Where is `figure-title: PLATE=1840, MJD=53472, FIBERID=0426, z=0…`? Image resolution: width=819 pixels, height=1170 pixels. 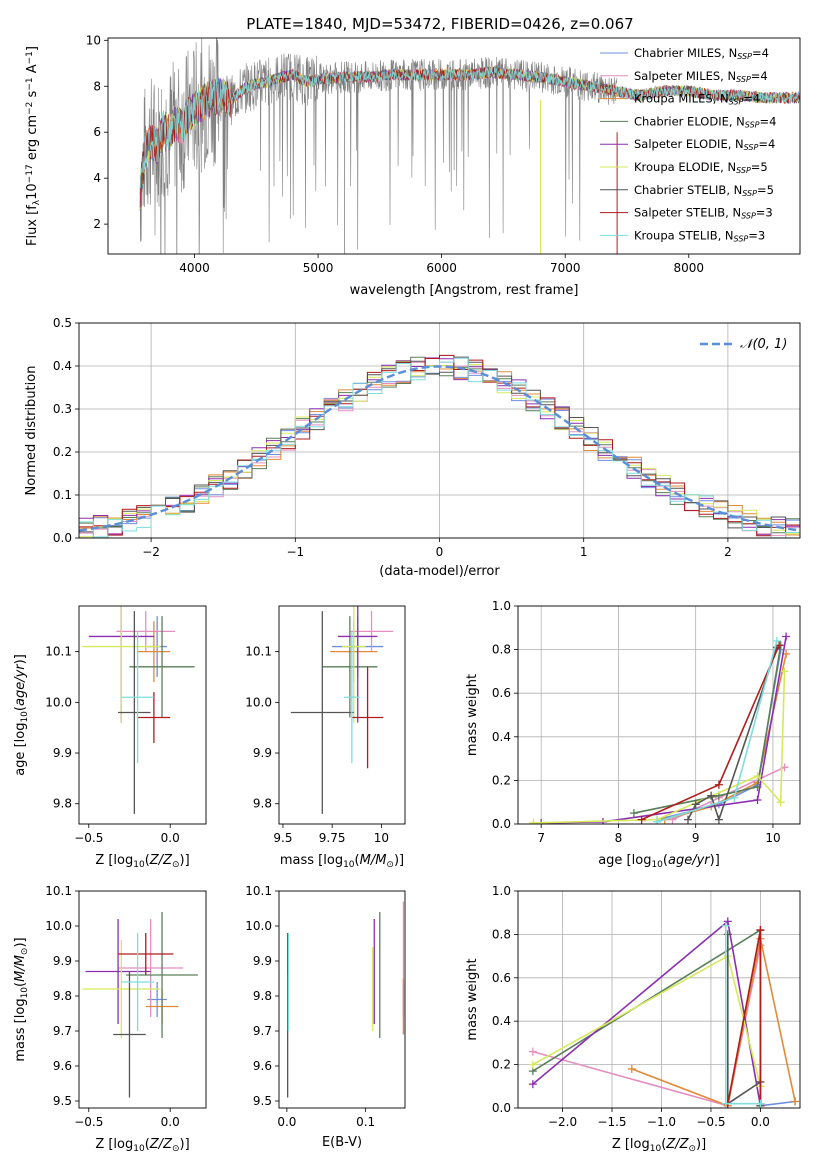
figure-title: PLATE=1840, MJD=53472, FIBERID=0426, z=0… is located at coordinates (439, 24).